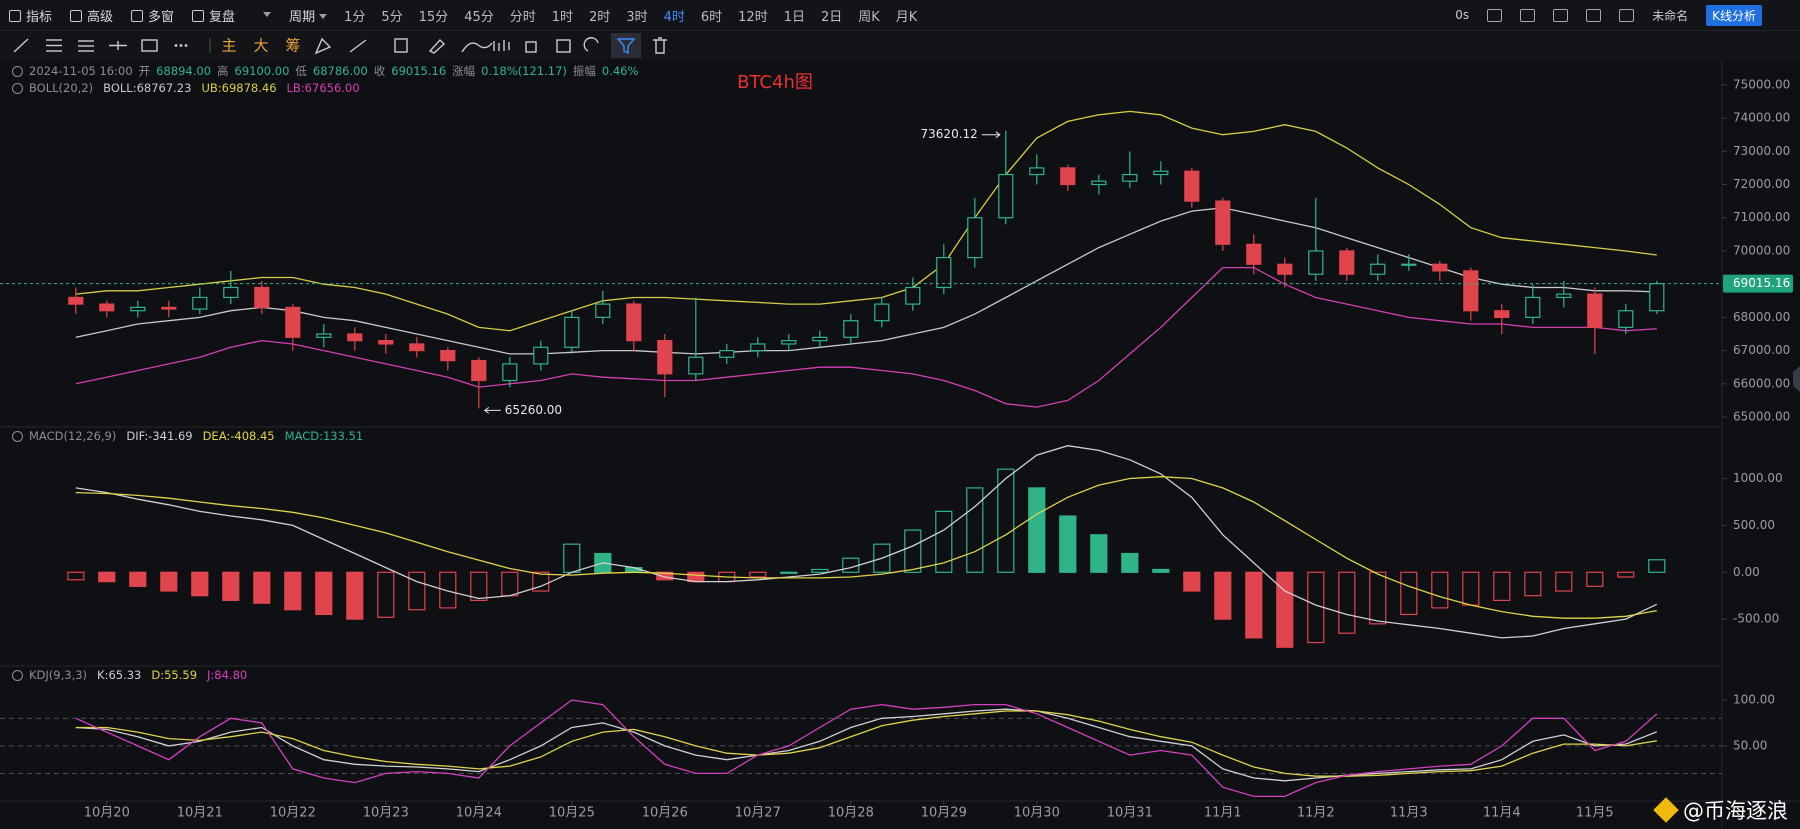  Describe the element at coordinates (711, 17) in the screenshot. I see `period-option: 6时` at that location.